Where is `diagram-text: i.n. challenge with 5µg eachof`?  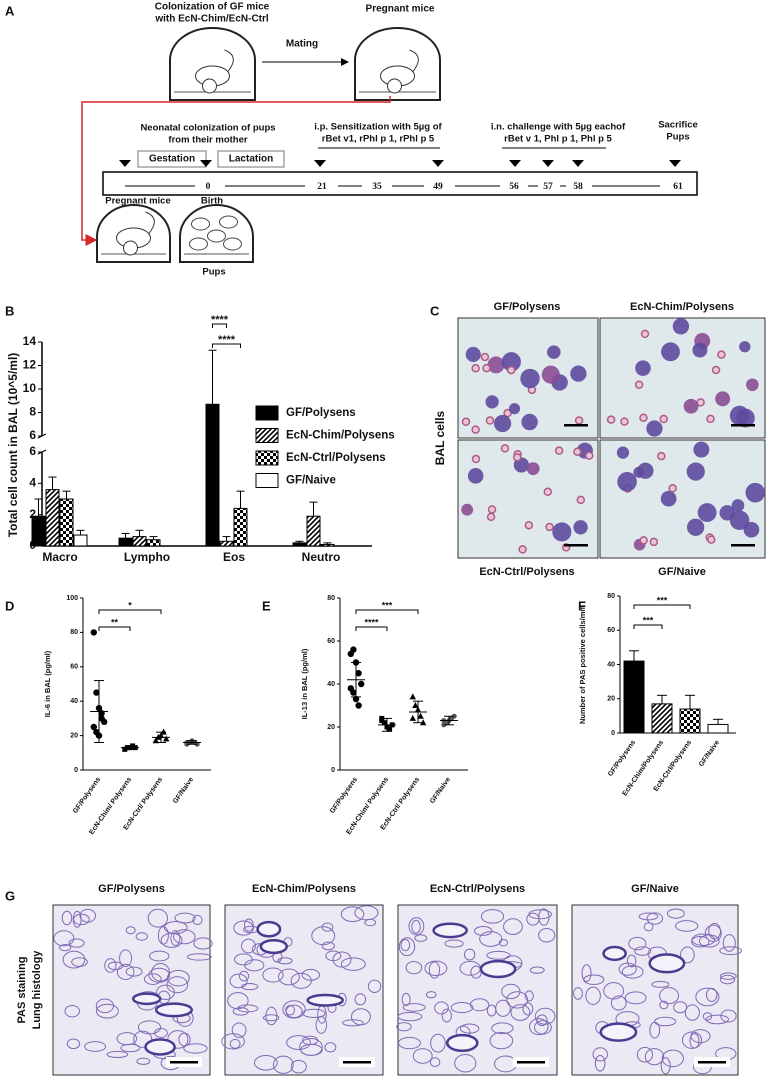 diagram-text: i.n. challenge with 5µg eachof is located at coordinates (558, 127).